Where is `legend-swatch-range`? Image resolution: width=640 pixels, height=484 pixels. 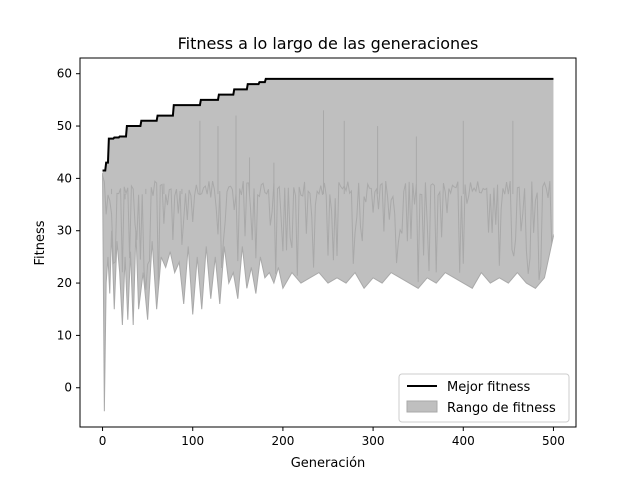 legend-swatch-range is located at coordinates (422, 406).